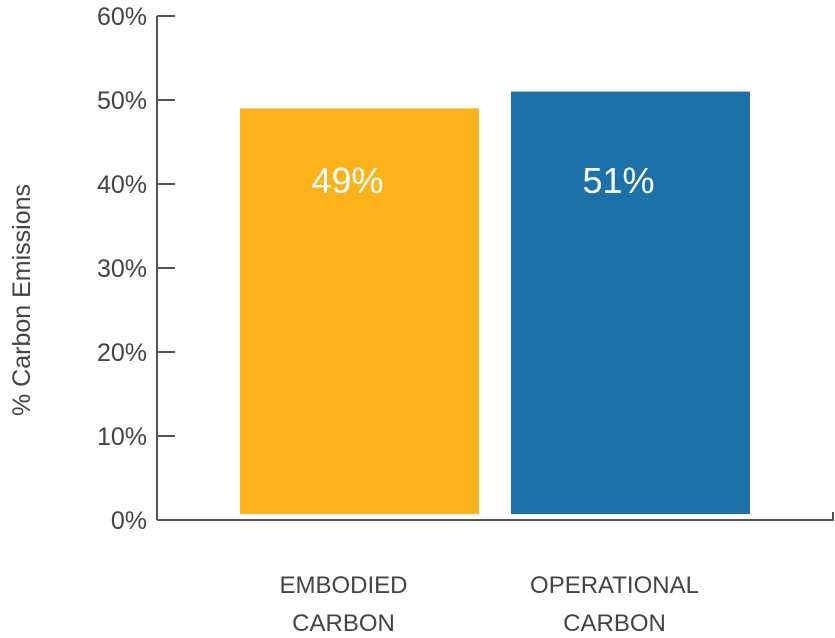 This screenshot has width=835, height=638. Describe the element at coordinates (614, 585) in the screenshot. I see `category-label: OPERATIONAL` at that location.